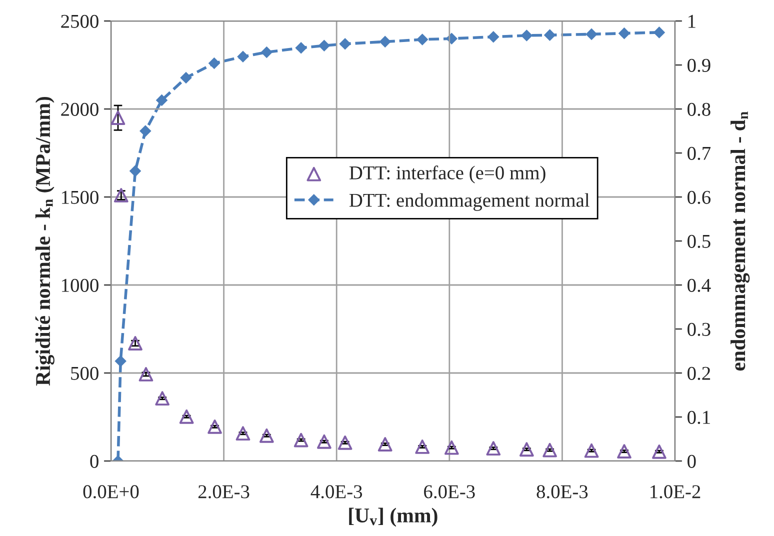 The image size is (774, 536). Describe the element at coordinates (80, 285) in the screenshot. I see `y-tick-label: 1000` at that location.